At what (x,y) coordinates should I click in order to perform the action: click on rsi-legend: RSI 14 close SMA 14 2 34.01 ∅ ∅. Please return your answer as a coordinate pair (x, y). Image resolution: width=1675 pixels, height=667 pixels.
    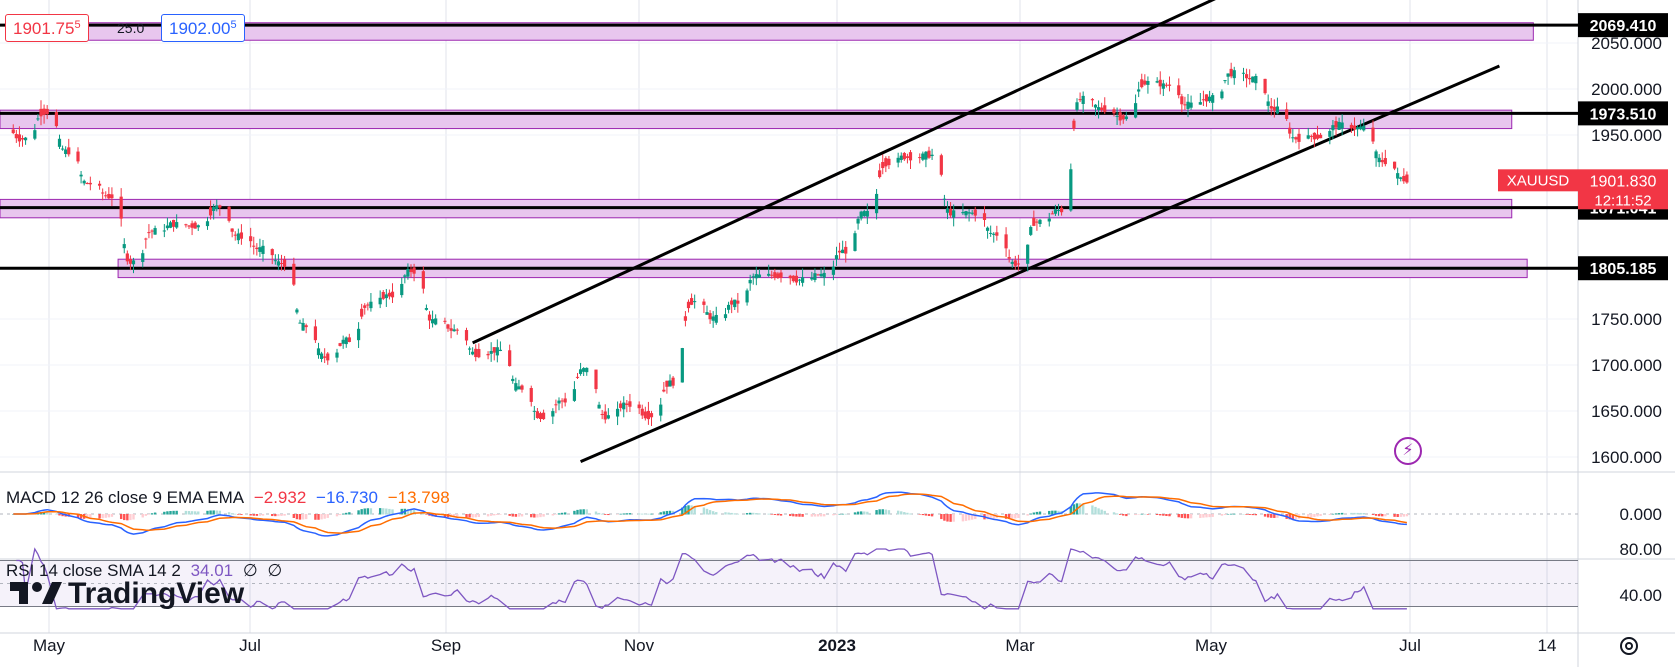
    Looking at the image, I should click on (146, 571).